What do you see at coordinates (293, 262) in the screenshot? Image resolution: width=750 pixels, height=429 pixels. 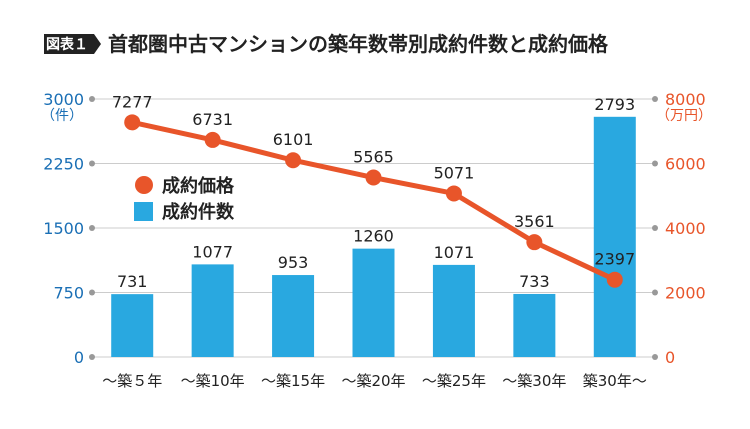 I see `bar-value-label: 953` at bounding box center [293, 262].